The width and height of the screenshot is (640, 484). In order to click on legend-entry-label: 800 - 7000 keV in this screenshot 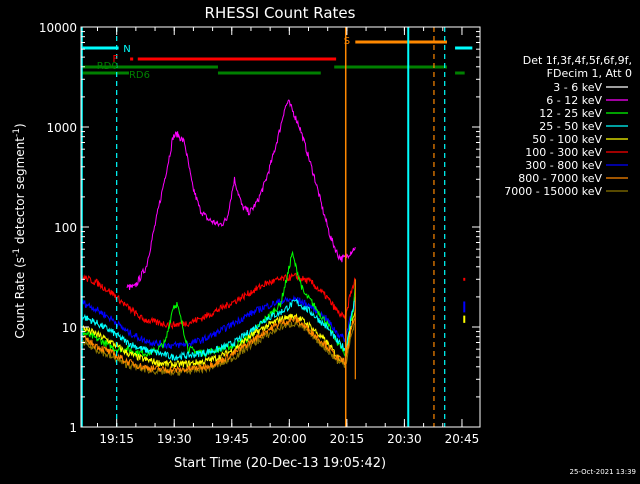, I will do `click(560, 178)`.